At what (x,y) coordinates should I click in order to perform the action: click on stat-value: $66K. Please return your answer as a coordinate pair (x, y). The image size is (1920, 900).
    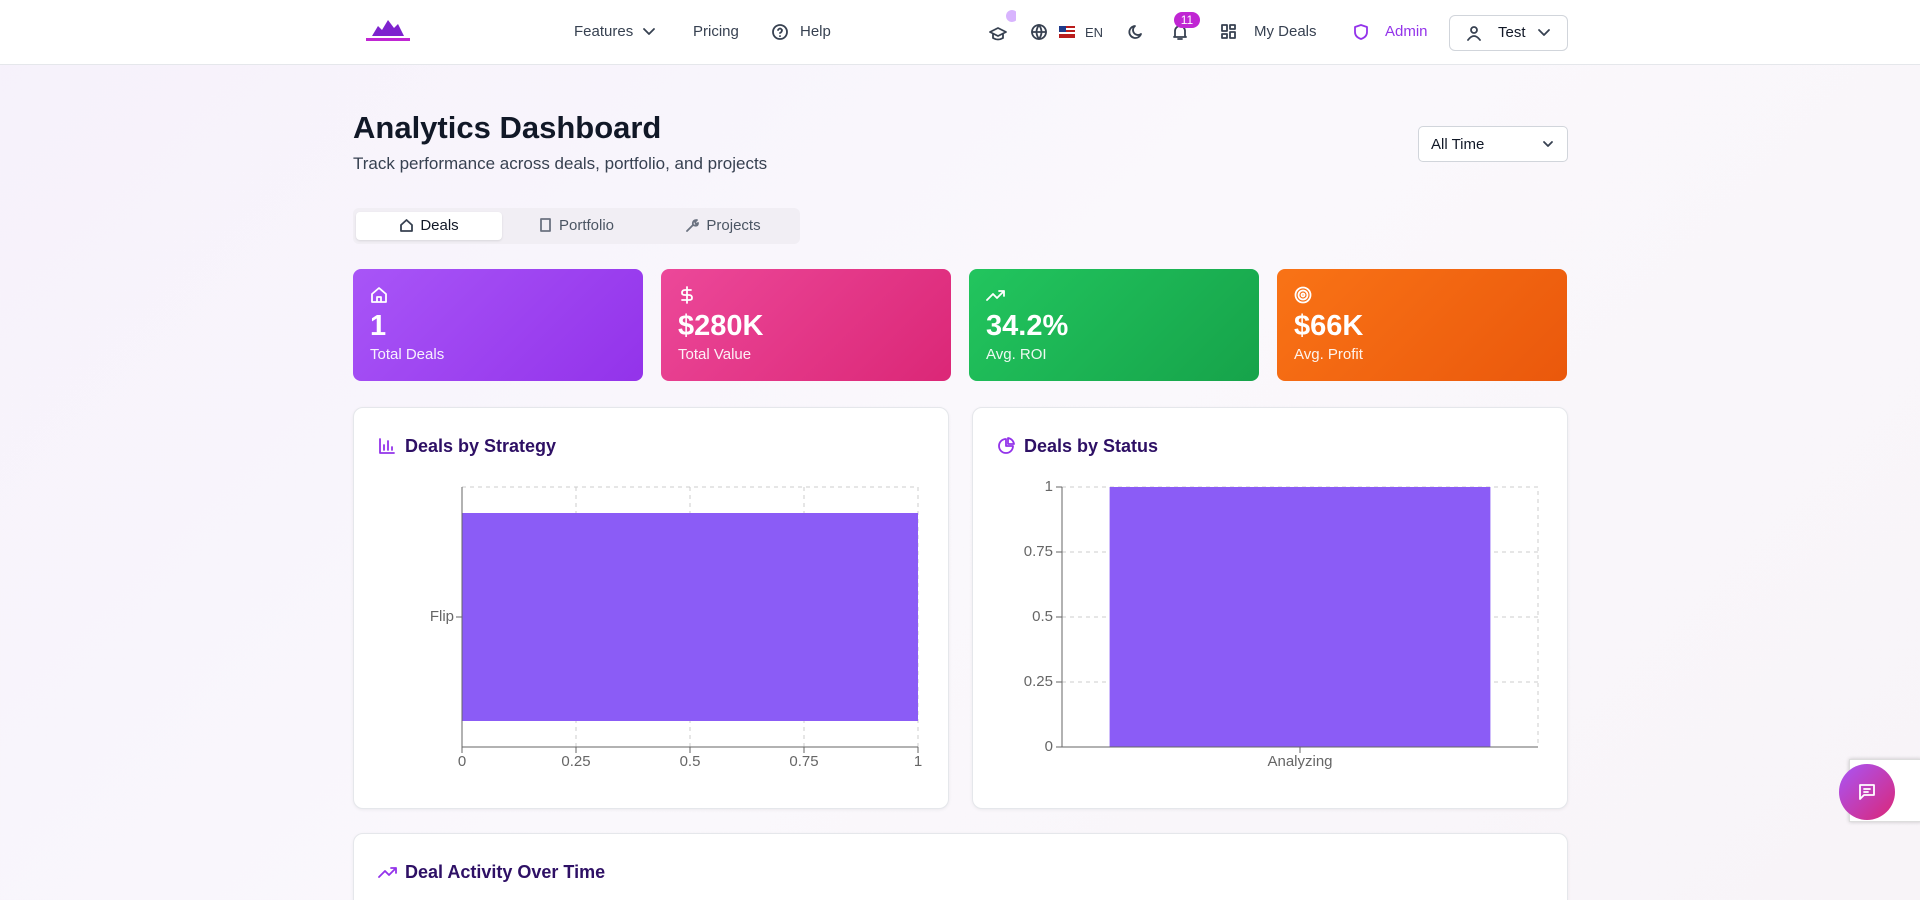
    Looking at the image, I should click on (1329, 326).